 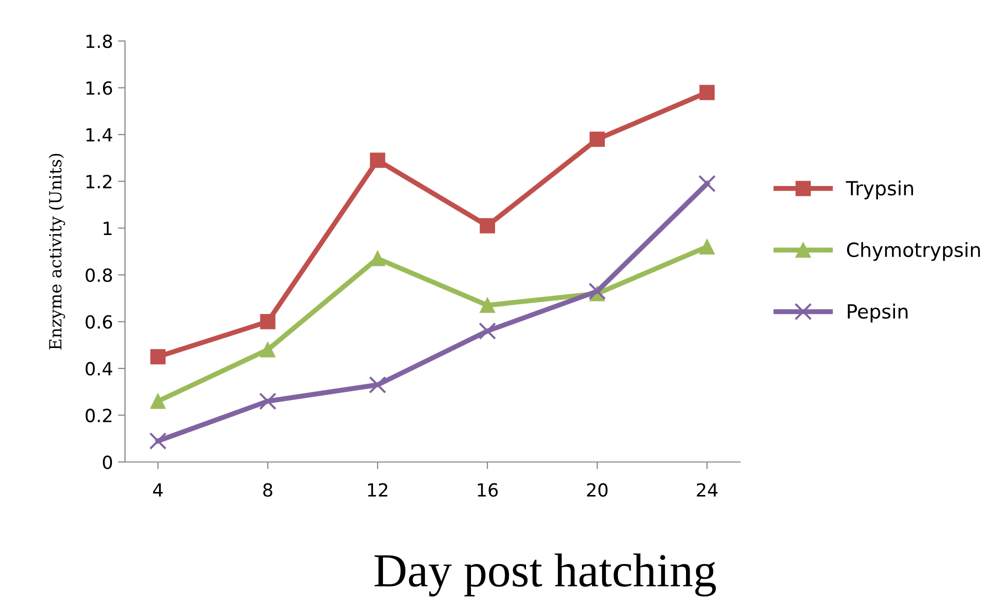 What do you see at coordinates (597, 490) in the screenshot?
I see `x-tick-label: 20` at bounding box center [597, 490].